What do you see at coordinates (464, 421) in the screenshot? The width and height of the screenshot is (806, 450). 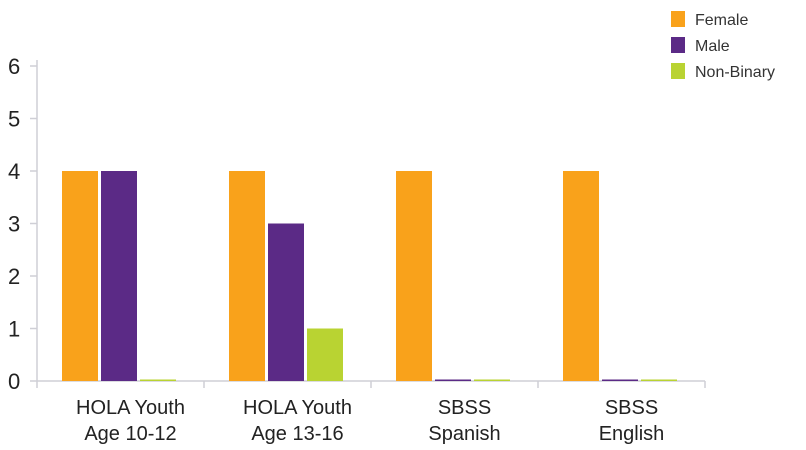 I see `category-label: SBSS Spanish` at bounding box center [464, 421].